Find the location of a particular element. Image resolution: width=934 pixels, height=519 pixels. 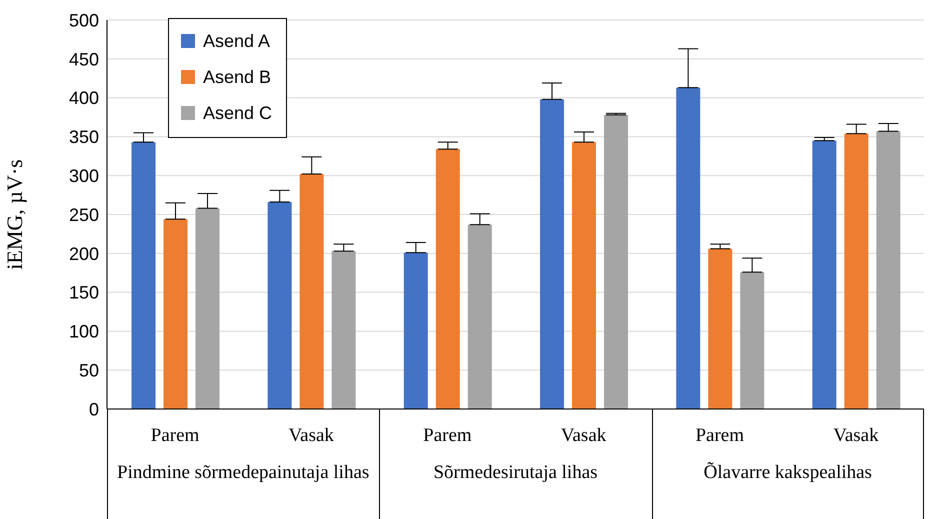

y-tick-label: 150 is located at coordinates (83, 292).